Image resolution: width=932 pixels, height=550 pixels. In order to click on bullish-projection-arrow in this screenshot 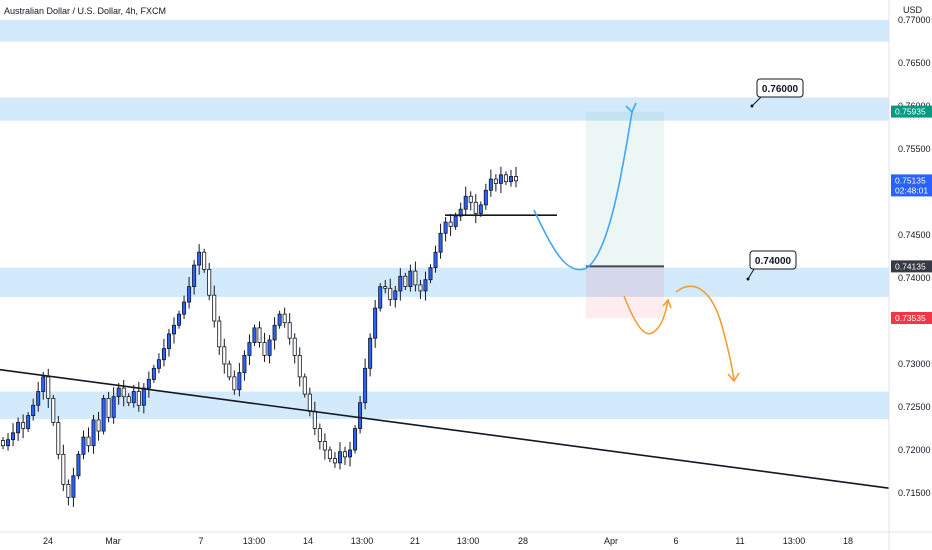, I will do `click(583, 191)`.